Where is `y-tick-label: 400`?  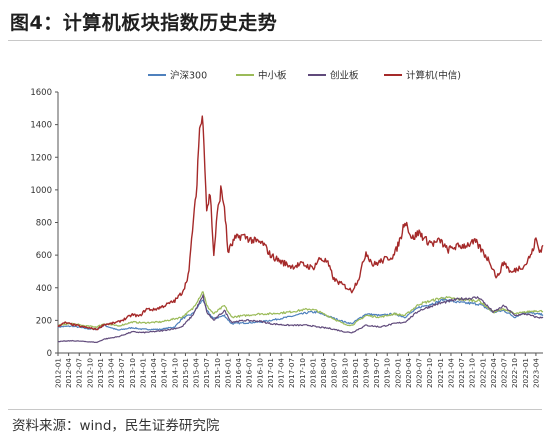
y-tick-label: 400 is located at coordinates (44, 289).